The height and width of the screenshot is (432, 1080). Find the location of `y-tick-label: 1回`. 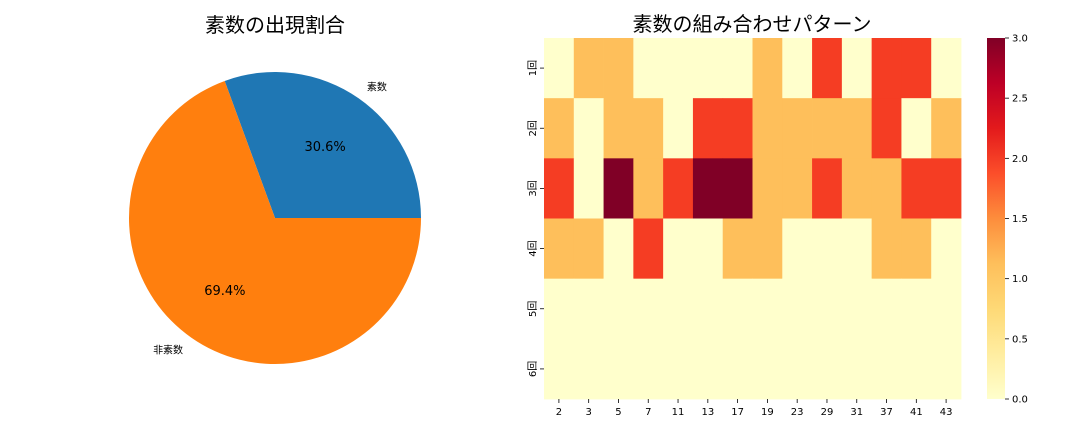

y-tick-label: 1回 is located at coordinates (533, 68).